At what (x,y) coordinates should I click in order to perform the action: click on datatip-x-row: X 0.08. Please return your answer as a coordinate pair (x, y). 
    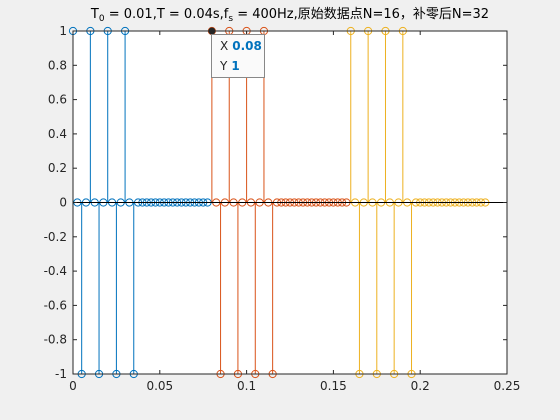
    Looking at the image, I should click on (241, 46).